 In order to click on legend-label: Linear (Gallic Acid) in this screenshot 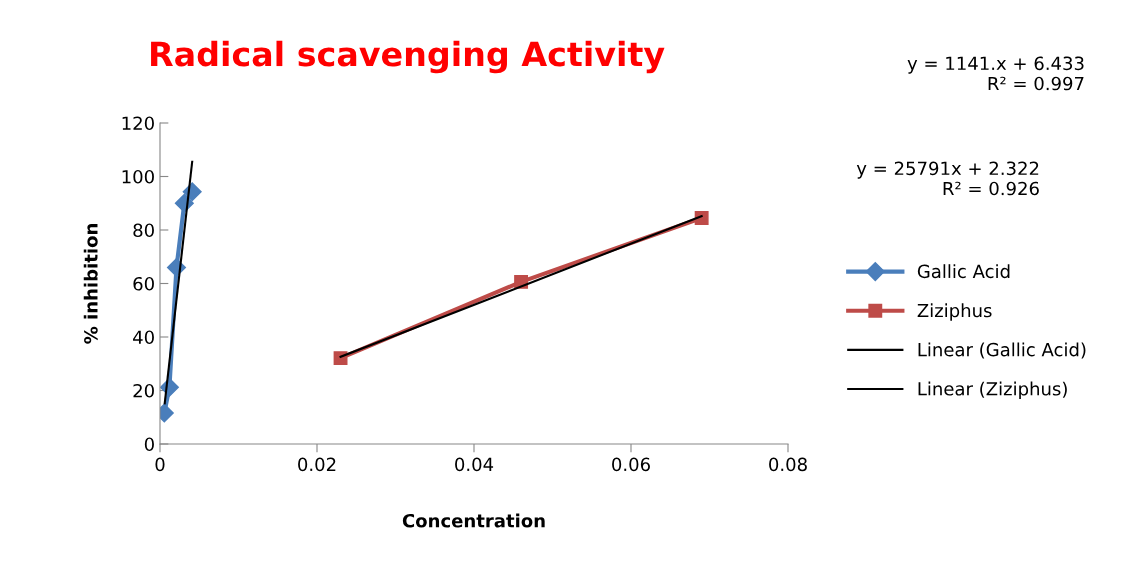, I will do `click(1002, 350)`.